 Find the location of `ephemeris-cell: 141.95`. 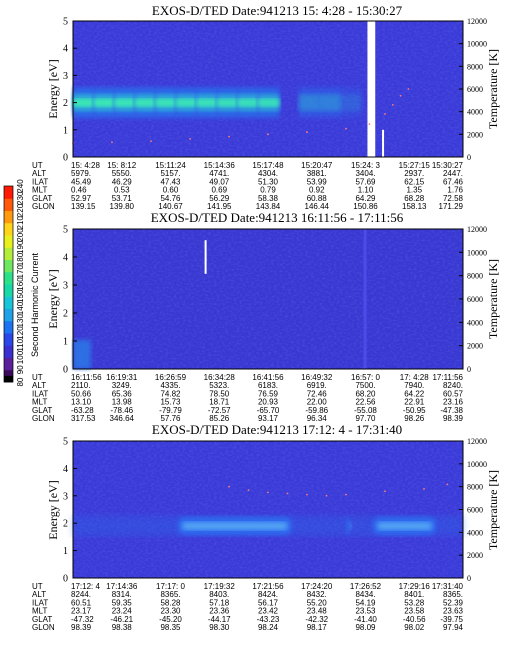

ephemeris-cell: 141.95 is located at coordinates (219, 206).